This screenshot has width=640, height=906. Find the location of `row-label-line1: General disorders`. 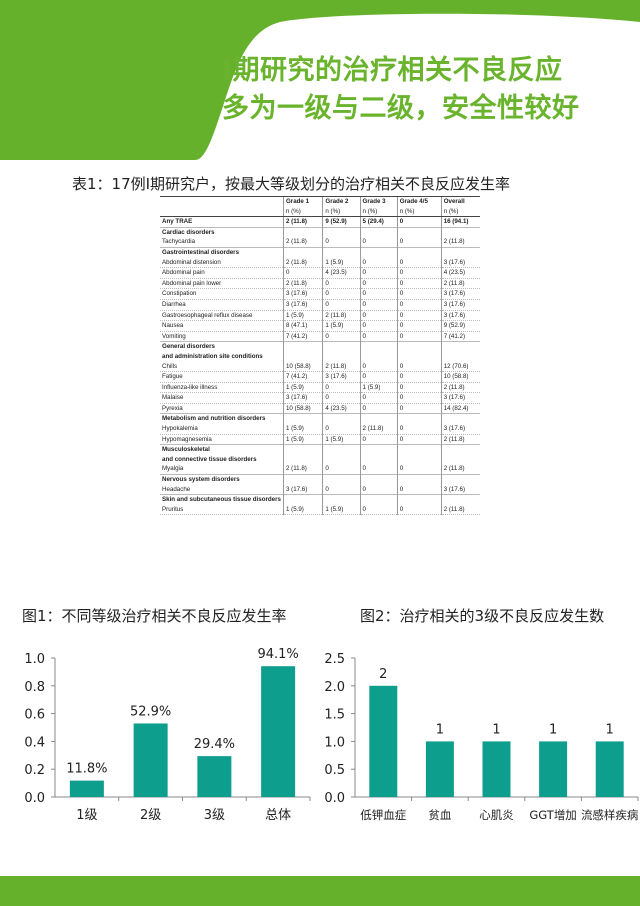

row-label-line1: General disorders is located at coordinates (188, 347).